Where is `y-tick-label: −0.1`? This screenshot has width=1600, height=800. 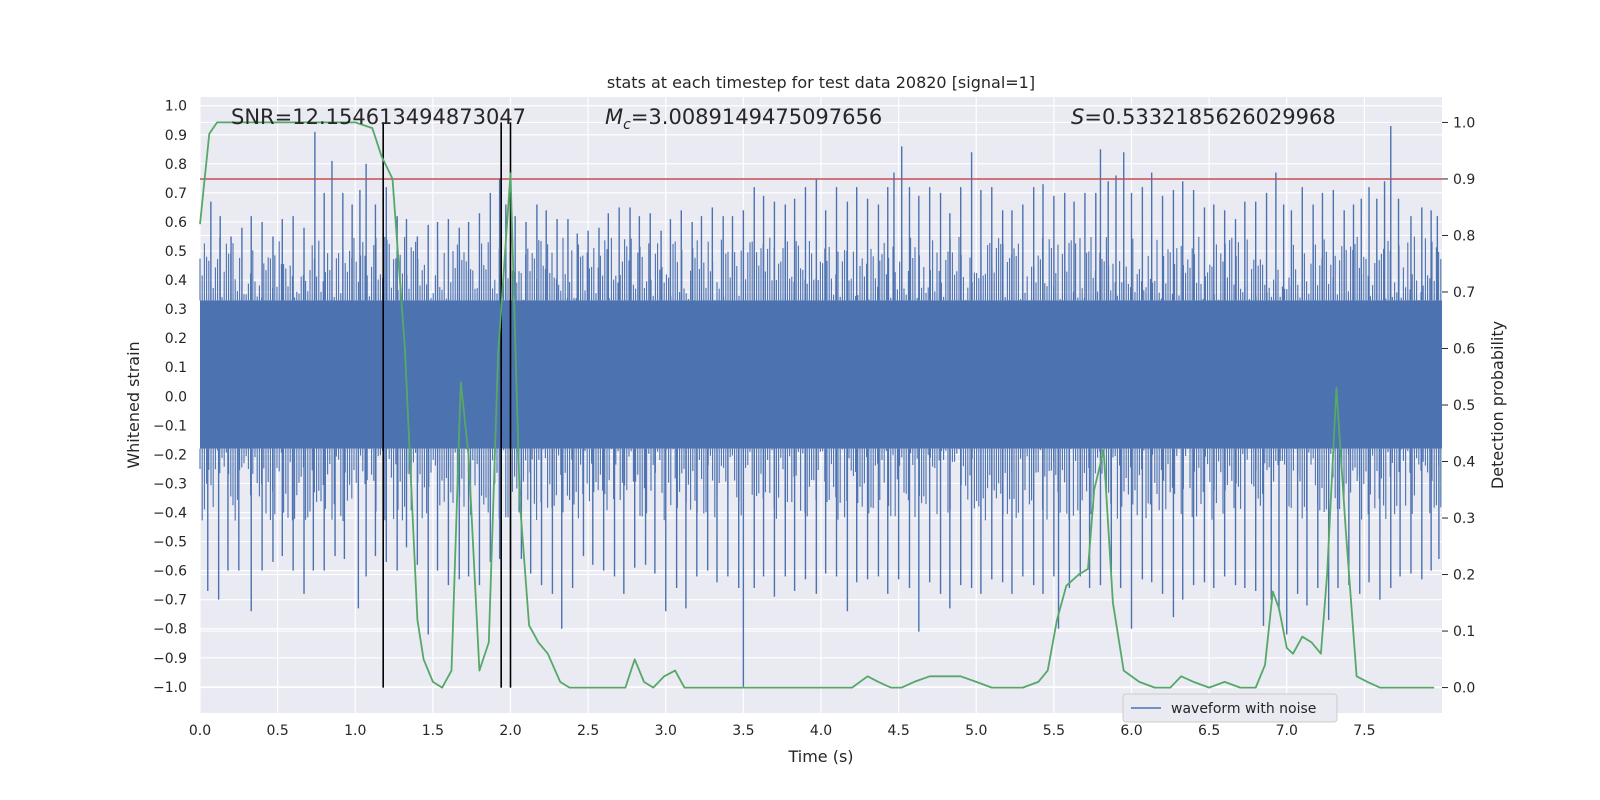 y-tick-label: −0.1 is located at coordinates (170, 426).